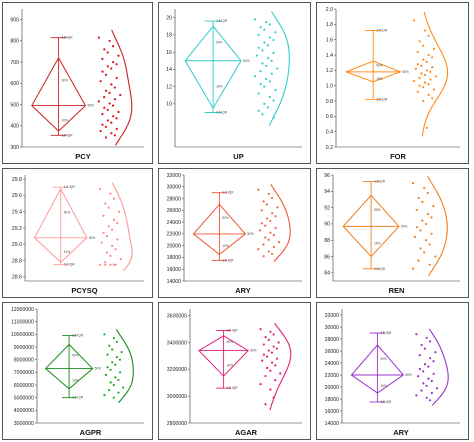 The width and height of the screenshot is (474, 442). What do you see at coordinates (332, 364) in the screenshot?
I see `y-tick-label: 24000` at bounding box center [332, 364].